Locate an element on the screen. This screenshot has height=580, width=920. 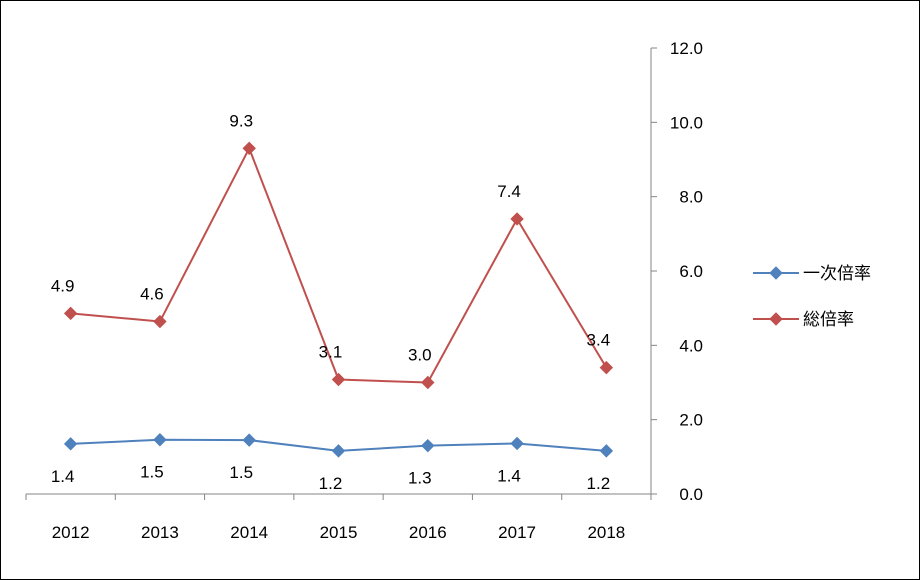
series-1-data-label: 4.6 is located at coordinates (152, 294).